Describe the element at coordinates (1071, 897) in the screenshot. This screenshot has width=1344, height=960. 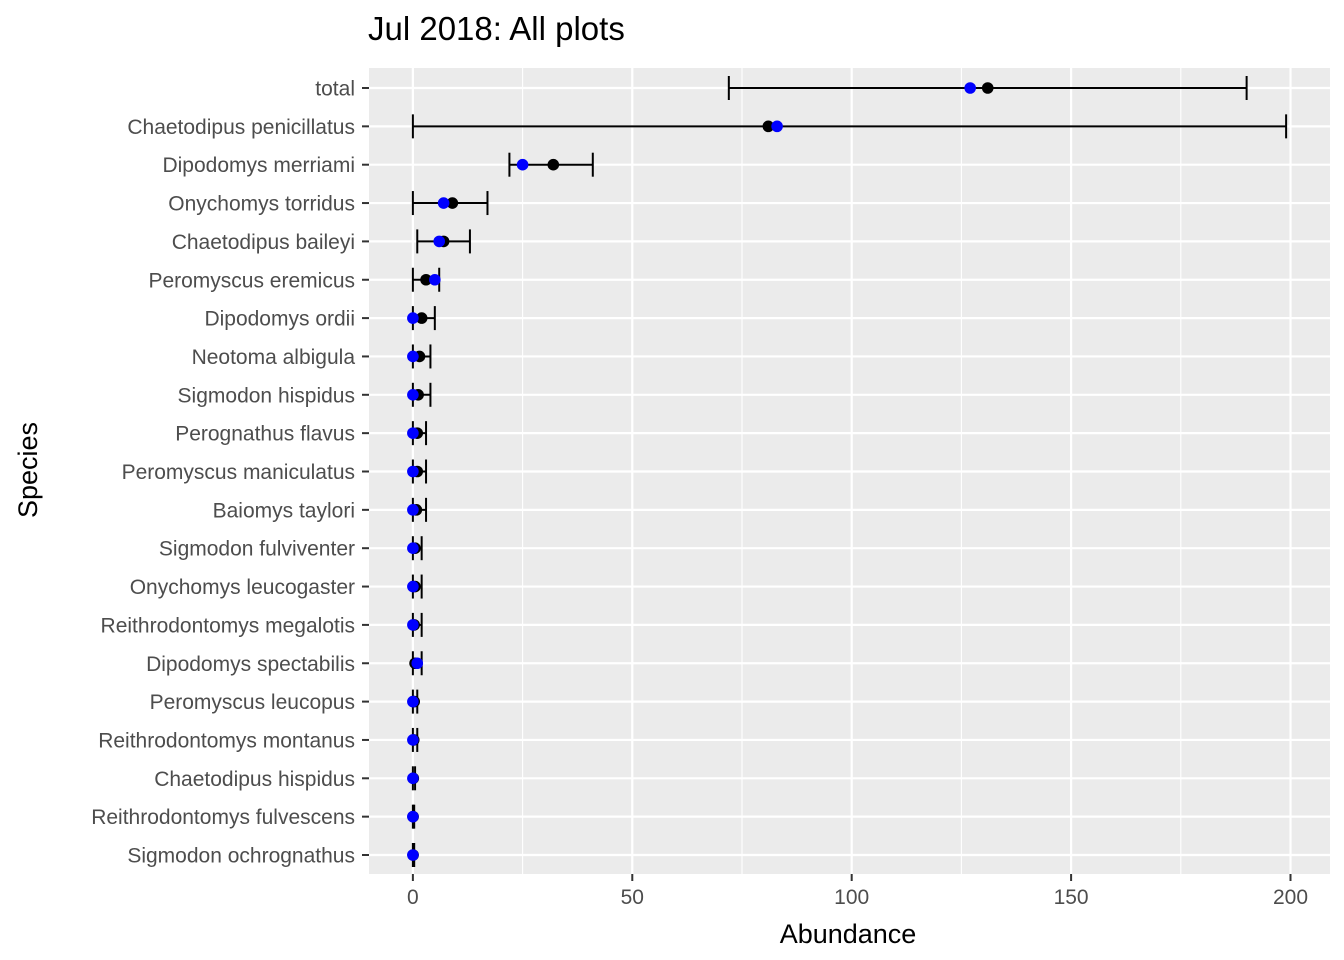
I see `x-tick-label: 150` at that location.